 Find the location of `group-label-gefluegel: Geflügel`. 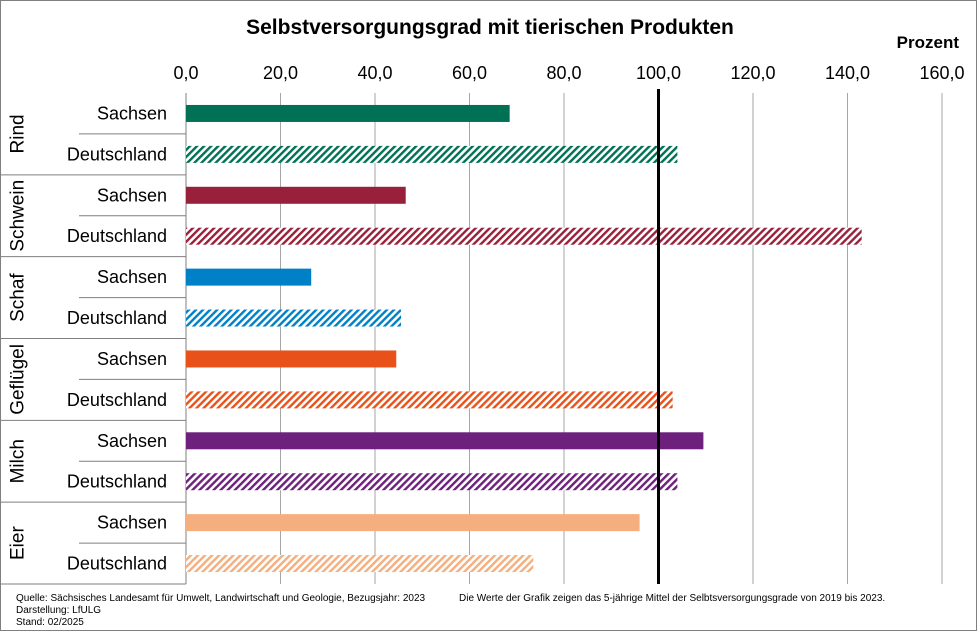

group-label-gefluegel: Geflügel is located at coordinates (18, 379).